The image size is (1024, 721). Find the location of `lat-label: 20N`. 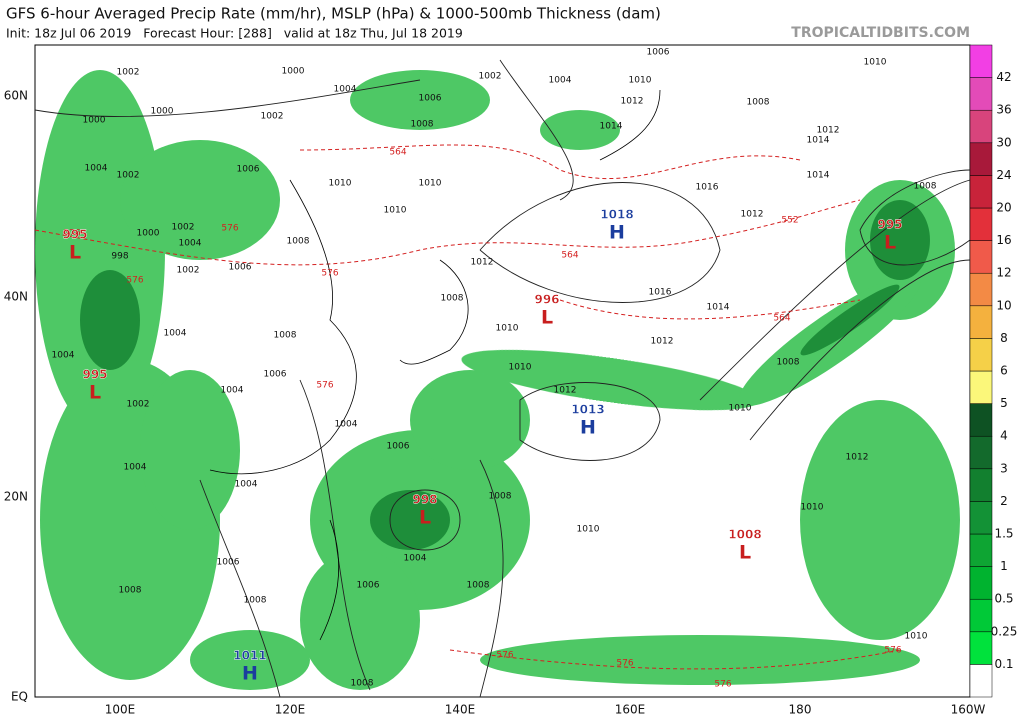

lat-label: 20N is located at coordinates (16, 497).